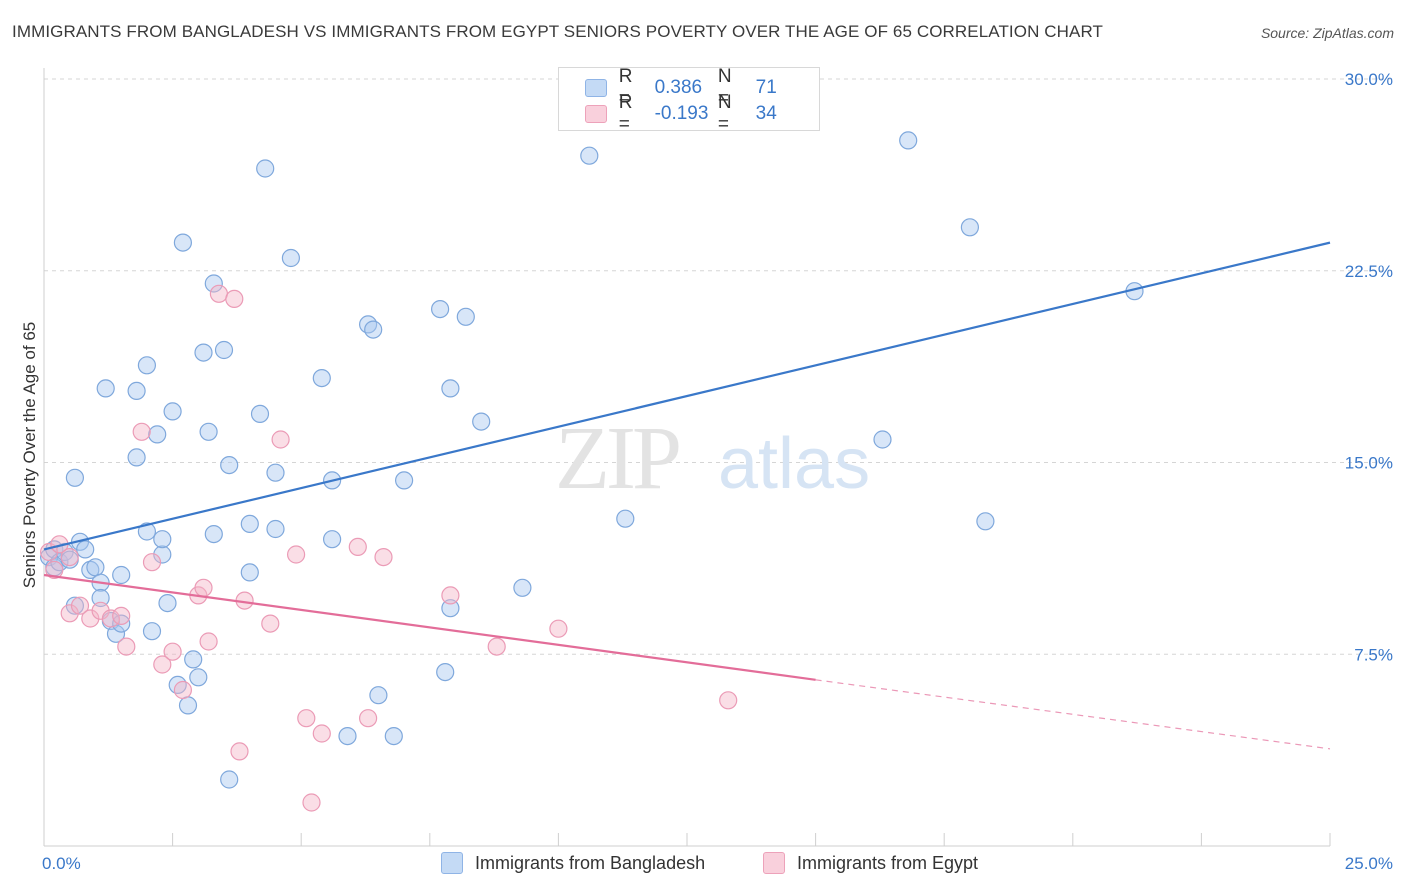 The image size is (1406, 892). I want to click on y-axis-label: Seniors Poverty Over the Age of 65, so click(29, 455).